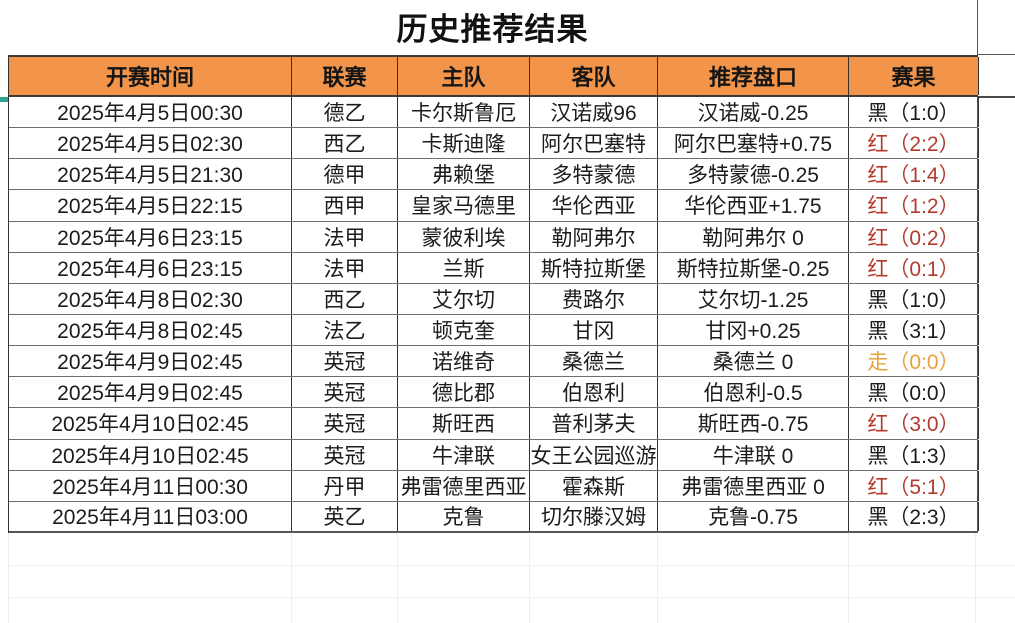 Image resolution: width=1015 pixels, height=623 pixels. Describe the element at coordinates (150, 112) in the screenshot. I see `cell-match-time: 2025年4月5日00:30` at that location.